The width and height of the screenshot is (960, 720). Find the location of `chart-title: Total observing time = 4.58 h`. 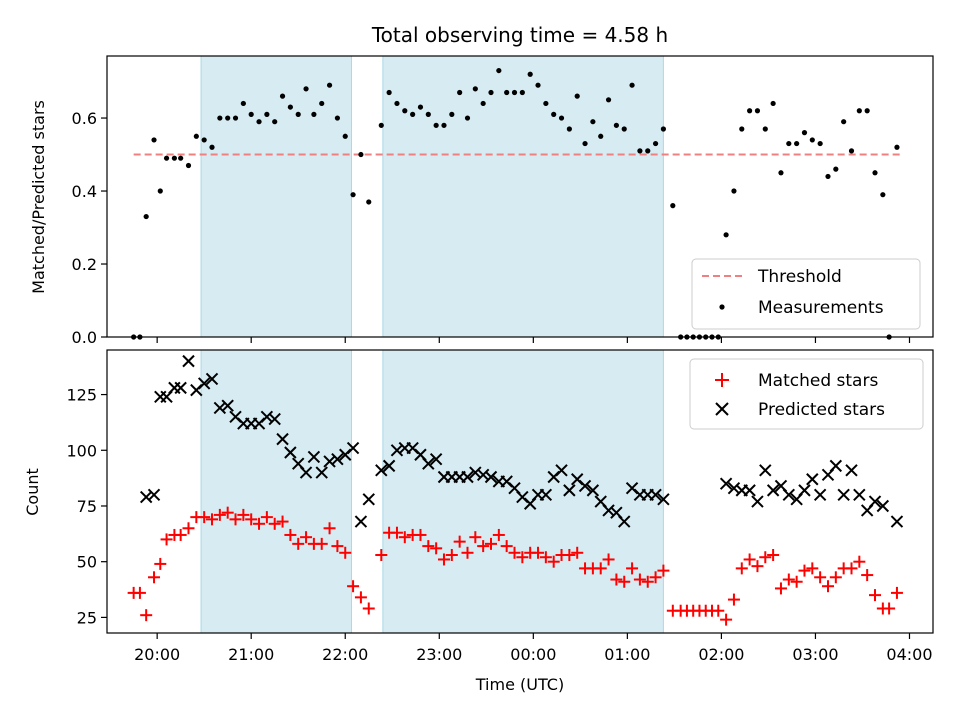

chart-title: Total observing time = 4.58 h is located at coordinates (519, 35).